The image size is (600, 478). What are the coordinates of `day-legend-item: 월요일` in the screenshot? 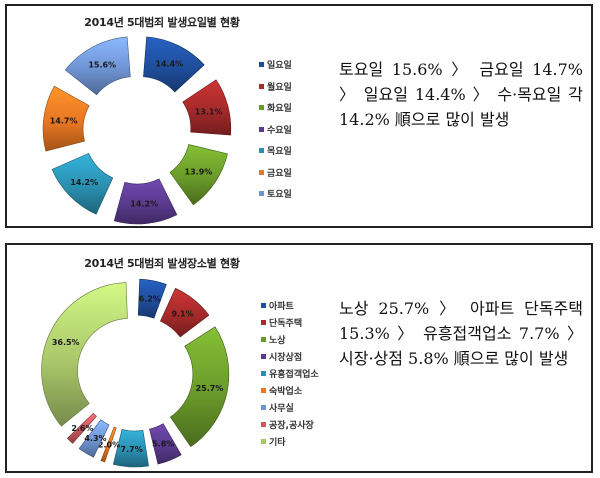 It's located at (275, 87).